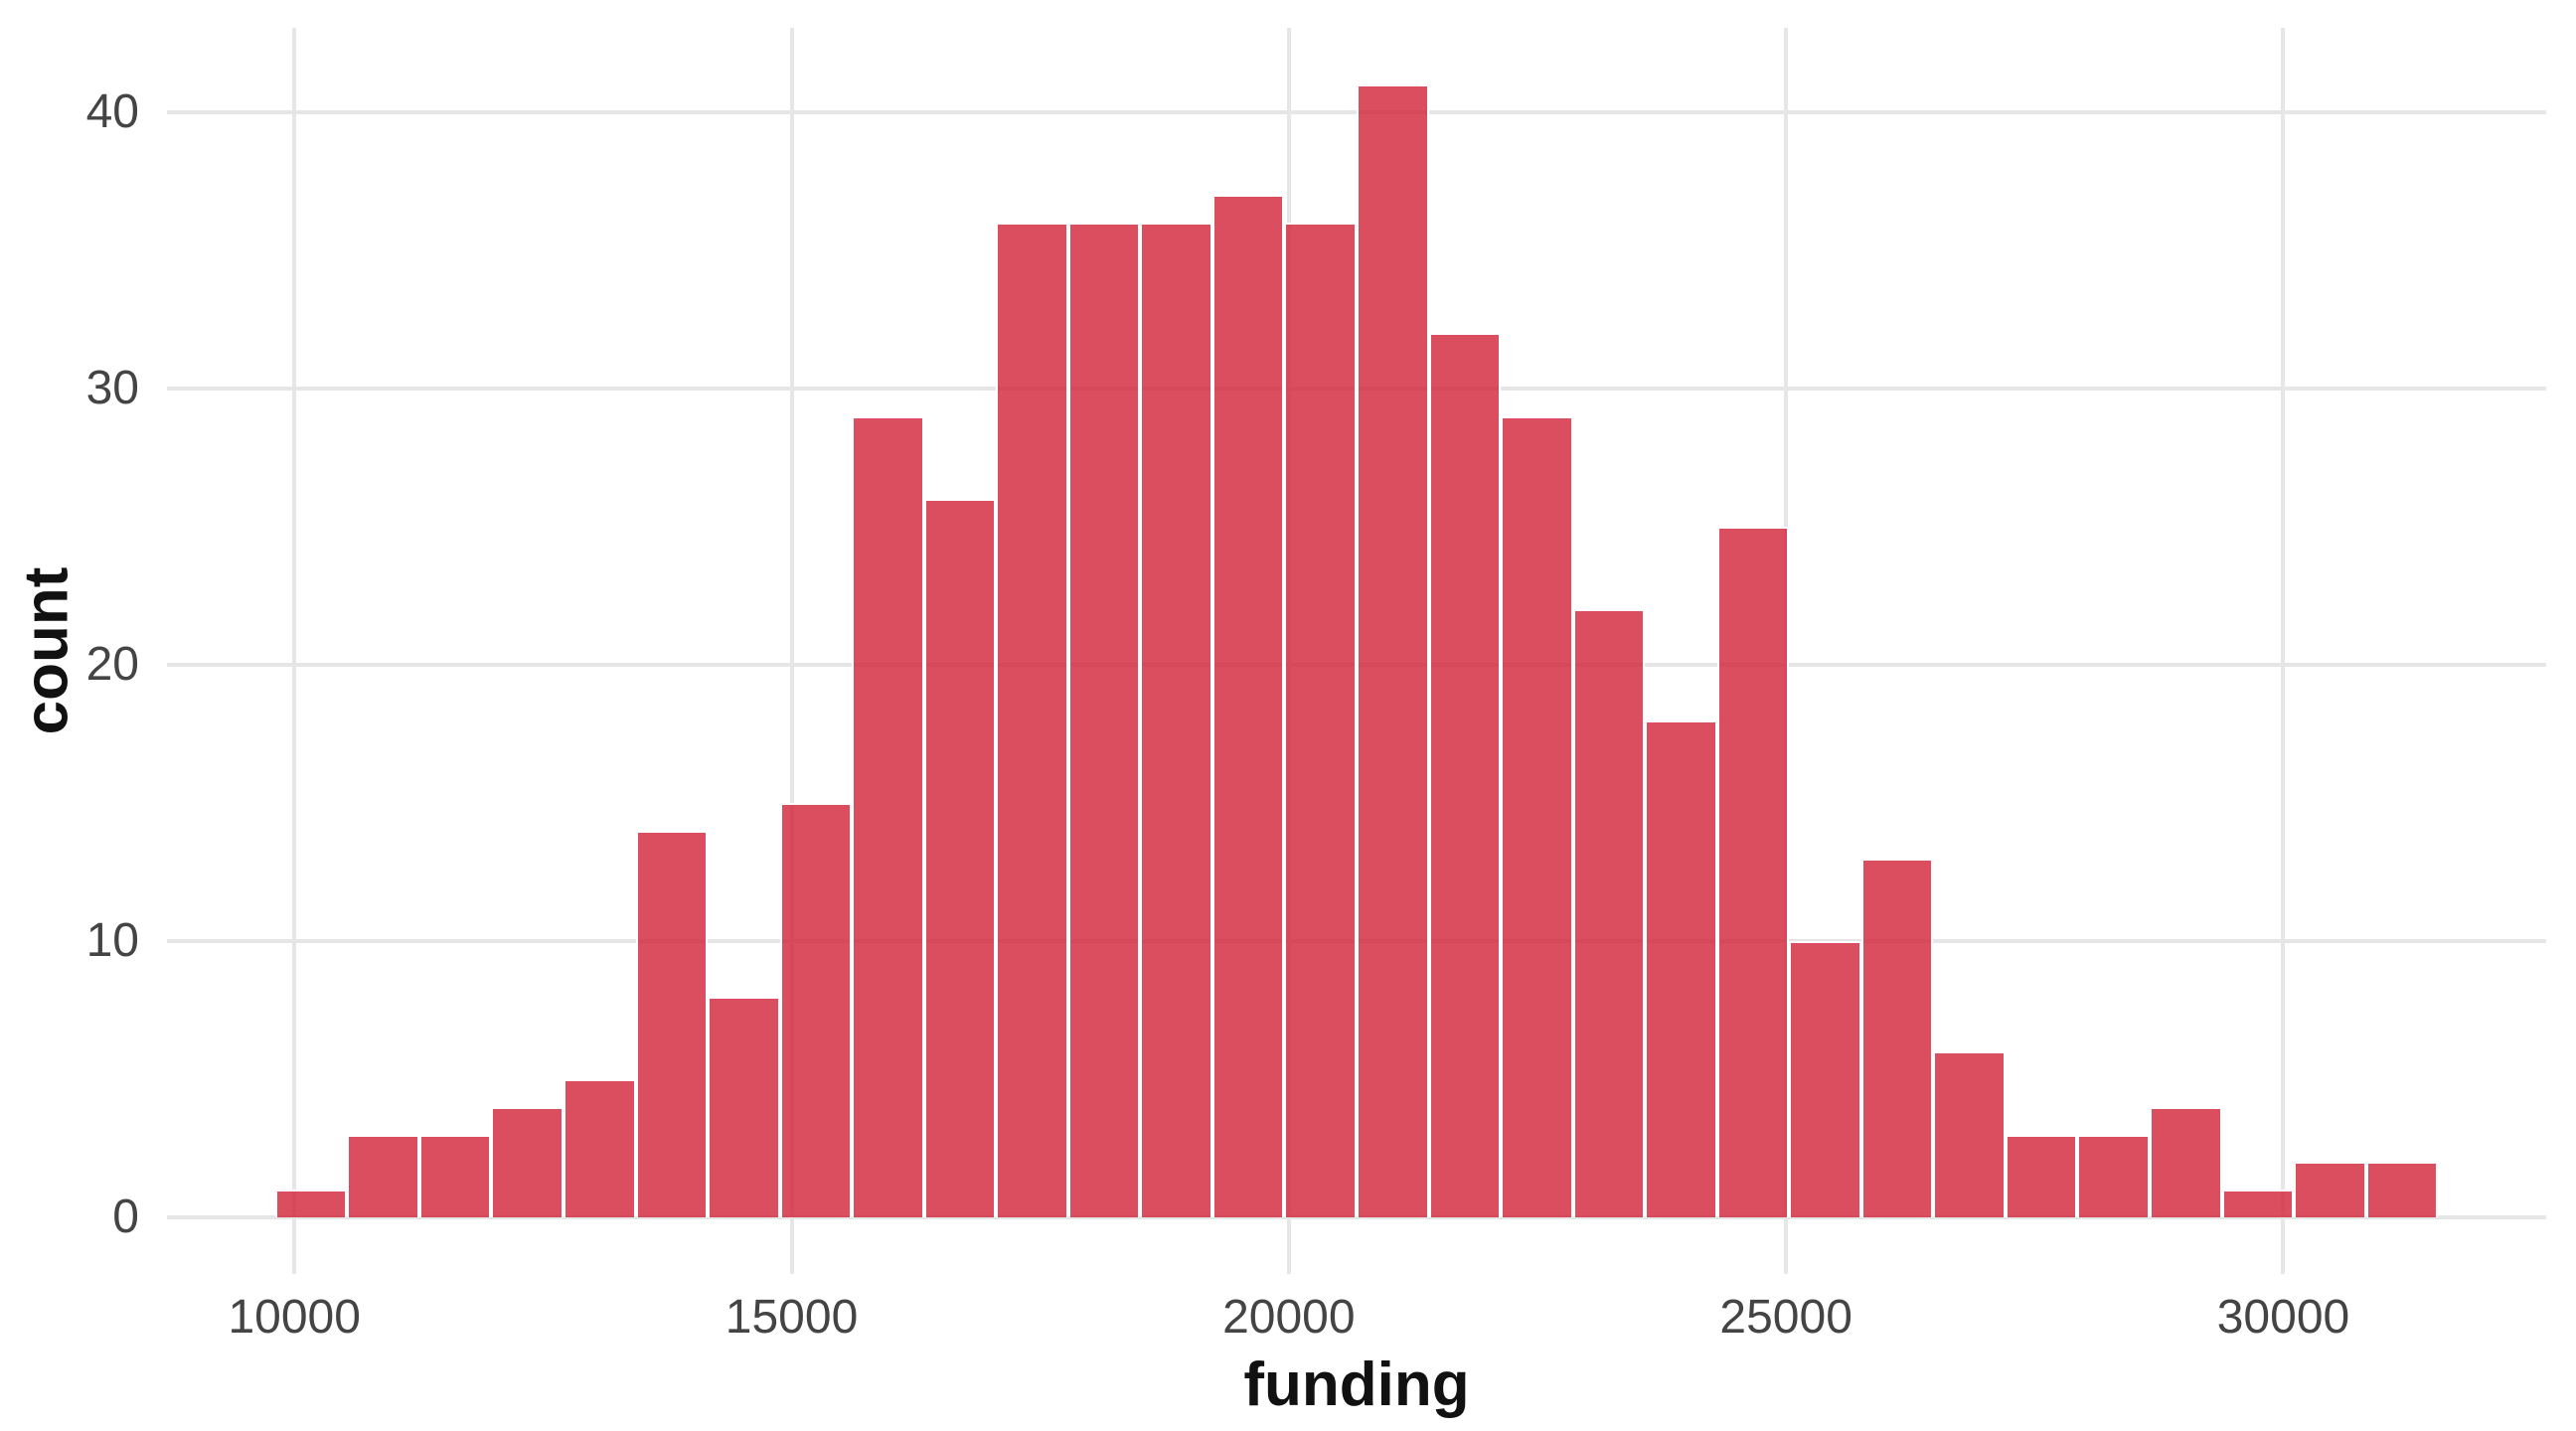 This screenshot has height=1431, width=2576. Describe the element at coordinates (112, 664) in the screenshot. I see `y-tick-label: 20` at that location.